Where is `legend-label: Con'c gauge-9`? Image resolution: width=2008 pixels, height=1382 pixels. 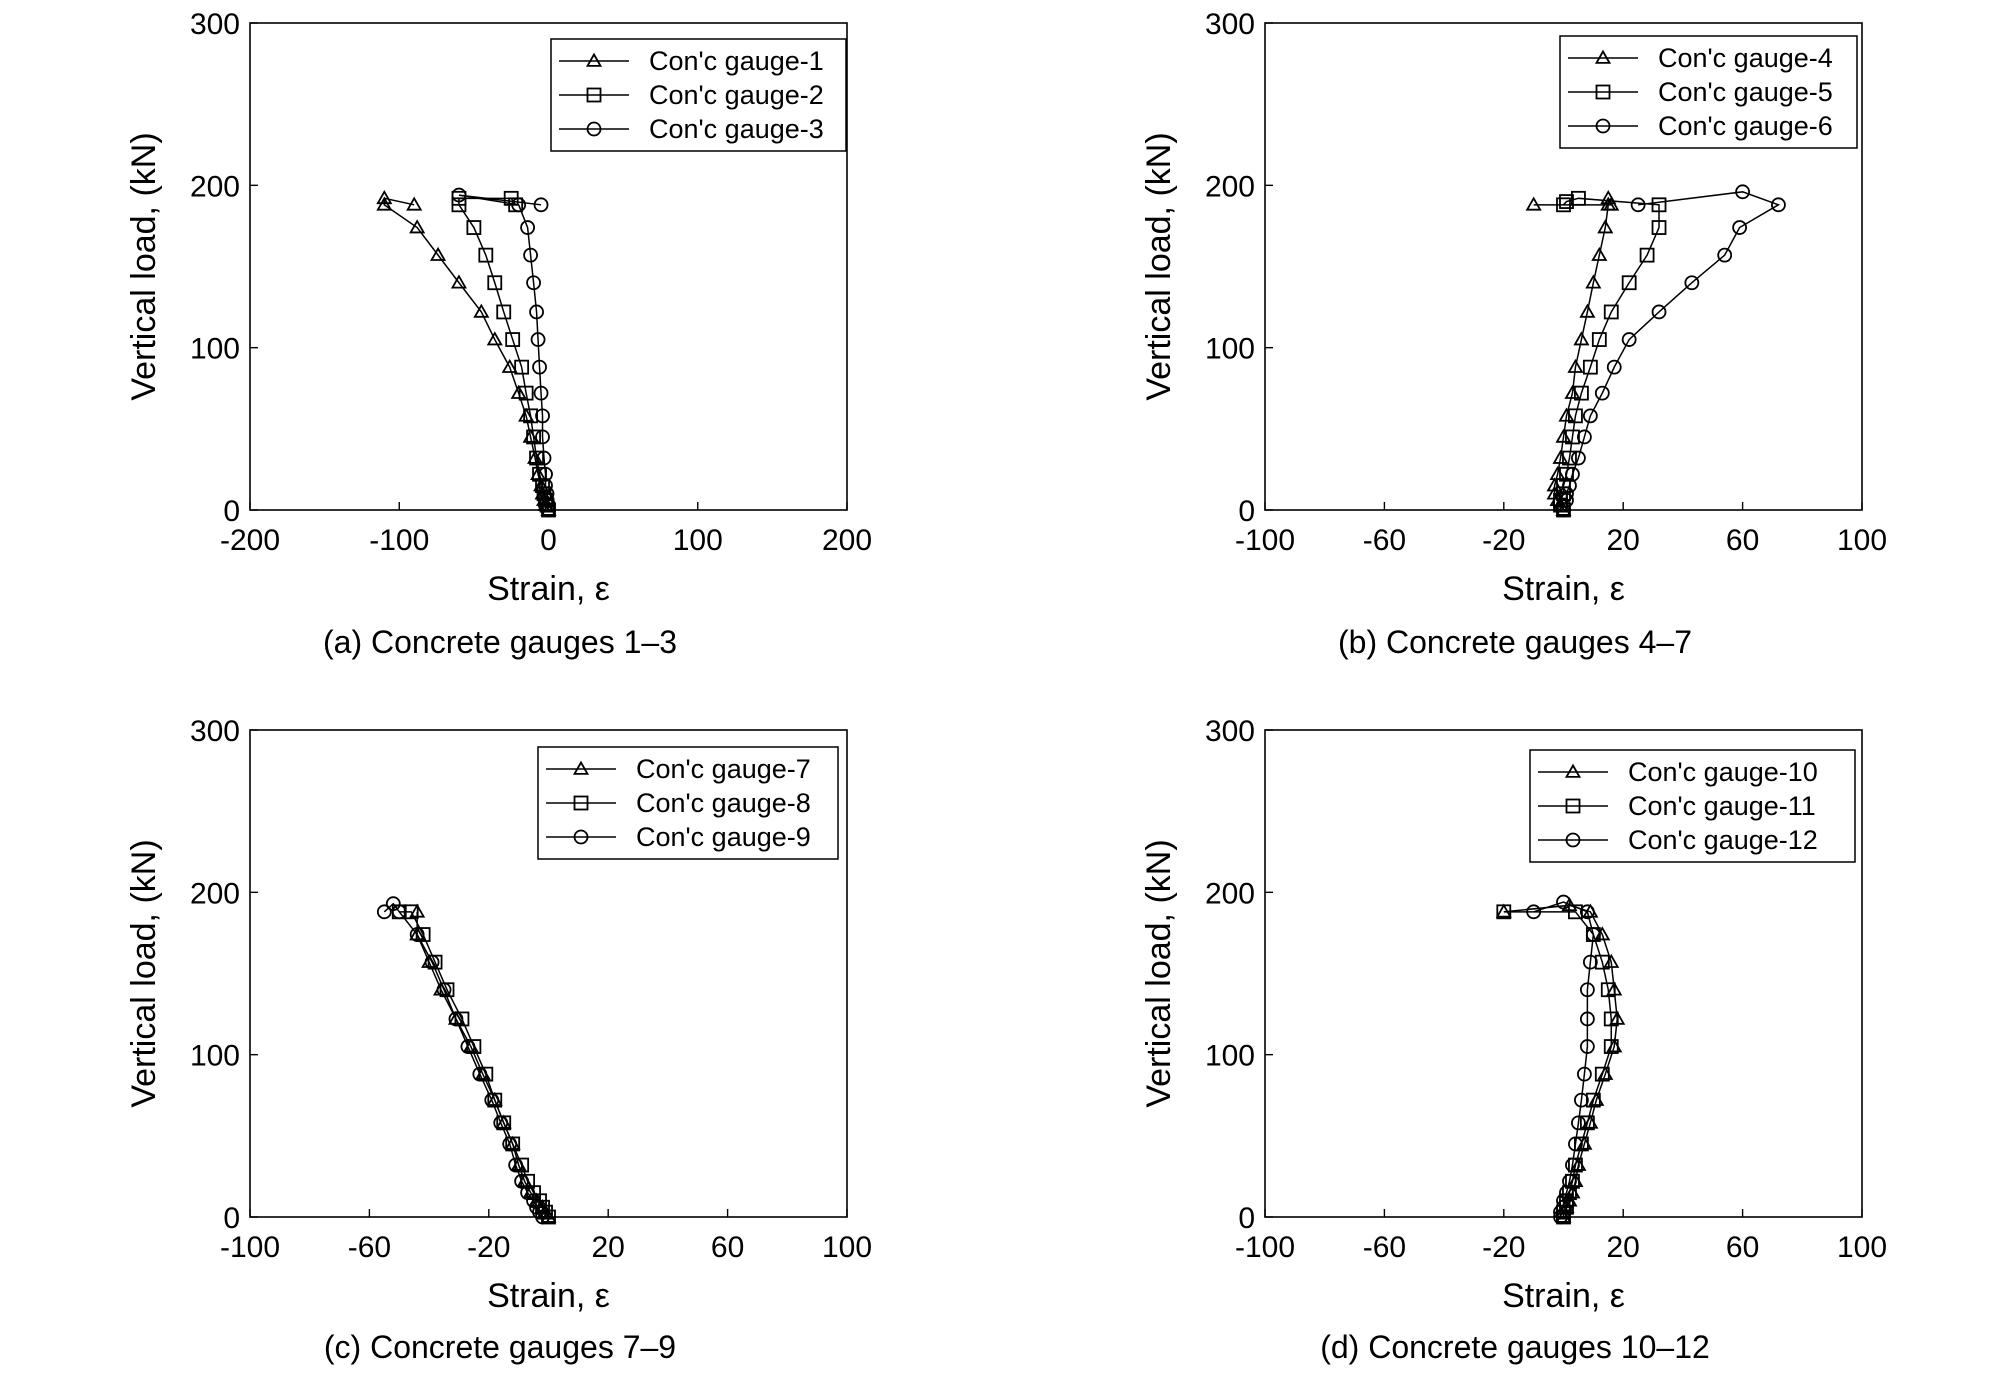 legend-label: Con'c gauge-9 is located at coordinates (723, 837).